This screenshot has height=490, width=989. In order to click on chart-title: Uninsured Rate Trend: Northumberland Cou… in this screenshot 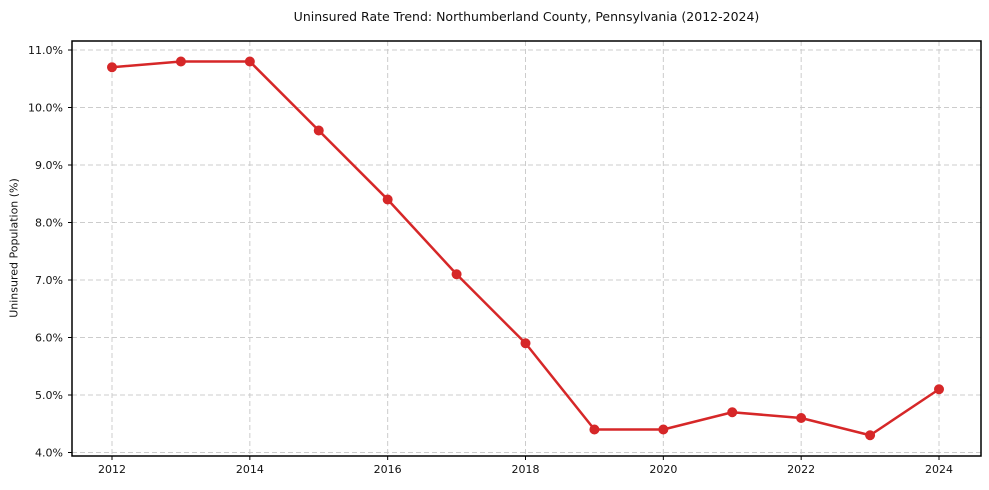, I will do `click(526, 16)`.